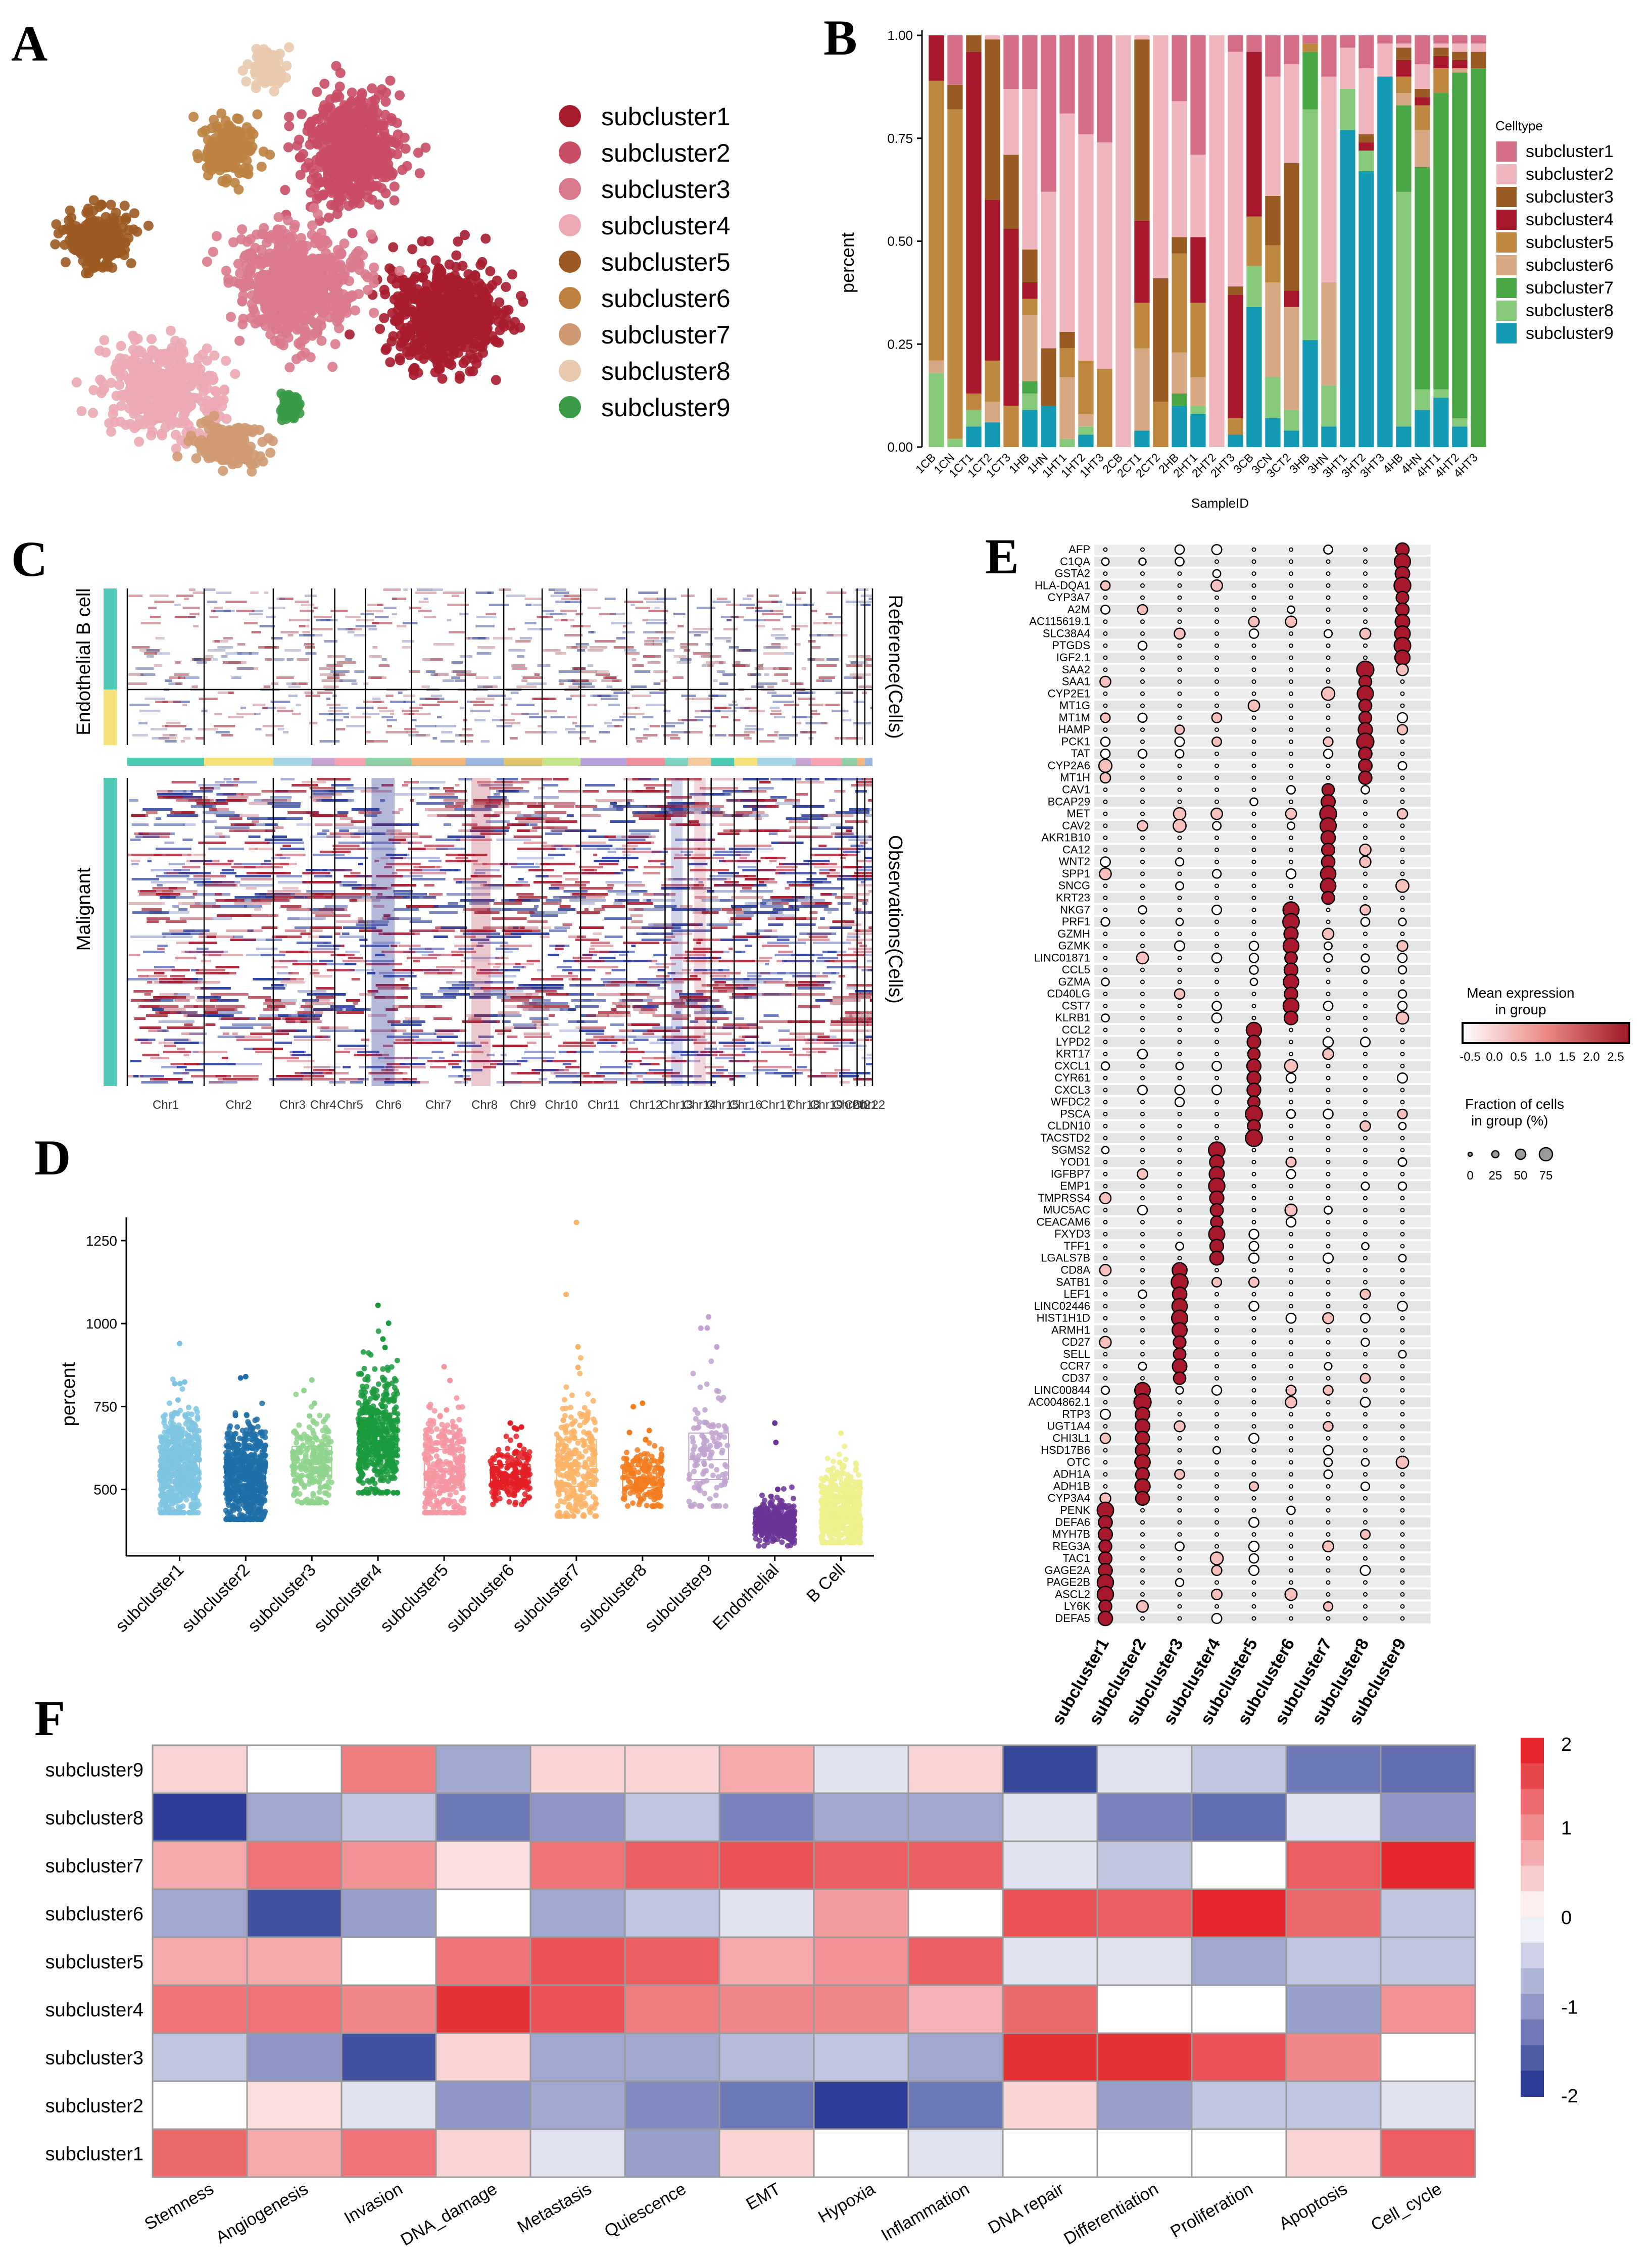  What do you see at coordinates (1403, 85) in the screenshot?
I see `bar-segment-4HB-subcluster5` at bounding box center [1403, 85].